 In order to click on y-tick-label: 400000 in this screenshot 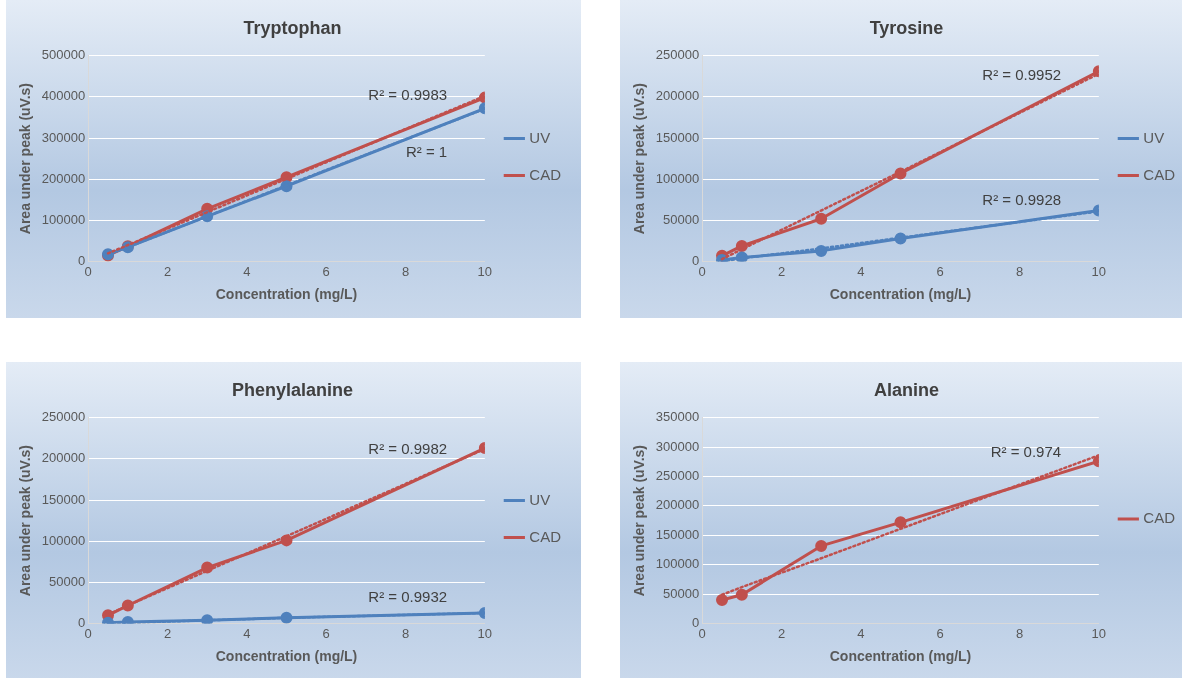, I will do `click(63, 96)`.